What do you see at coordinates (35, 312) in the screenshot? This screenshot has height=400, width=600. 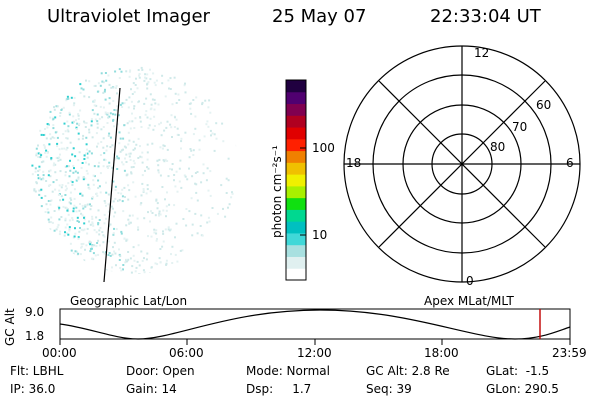 I see `timeline-y-tick: 9.0` at bounding box center [35, 312].